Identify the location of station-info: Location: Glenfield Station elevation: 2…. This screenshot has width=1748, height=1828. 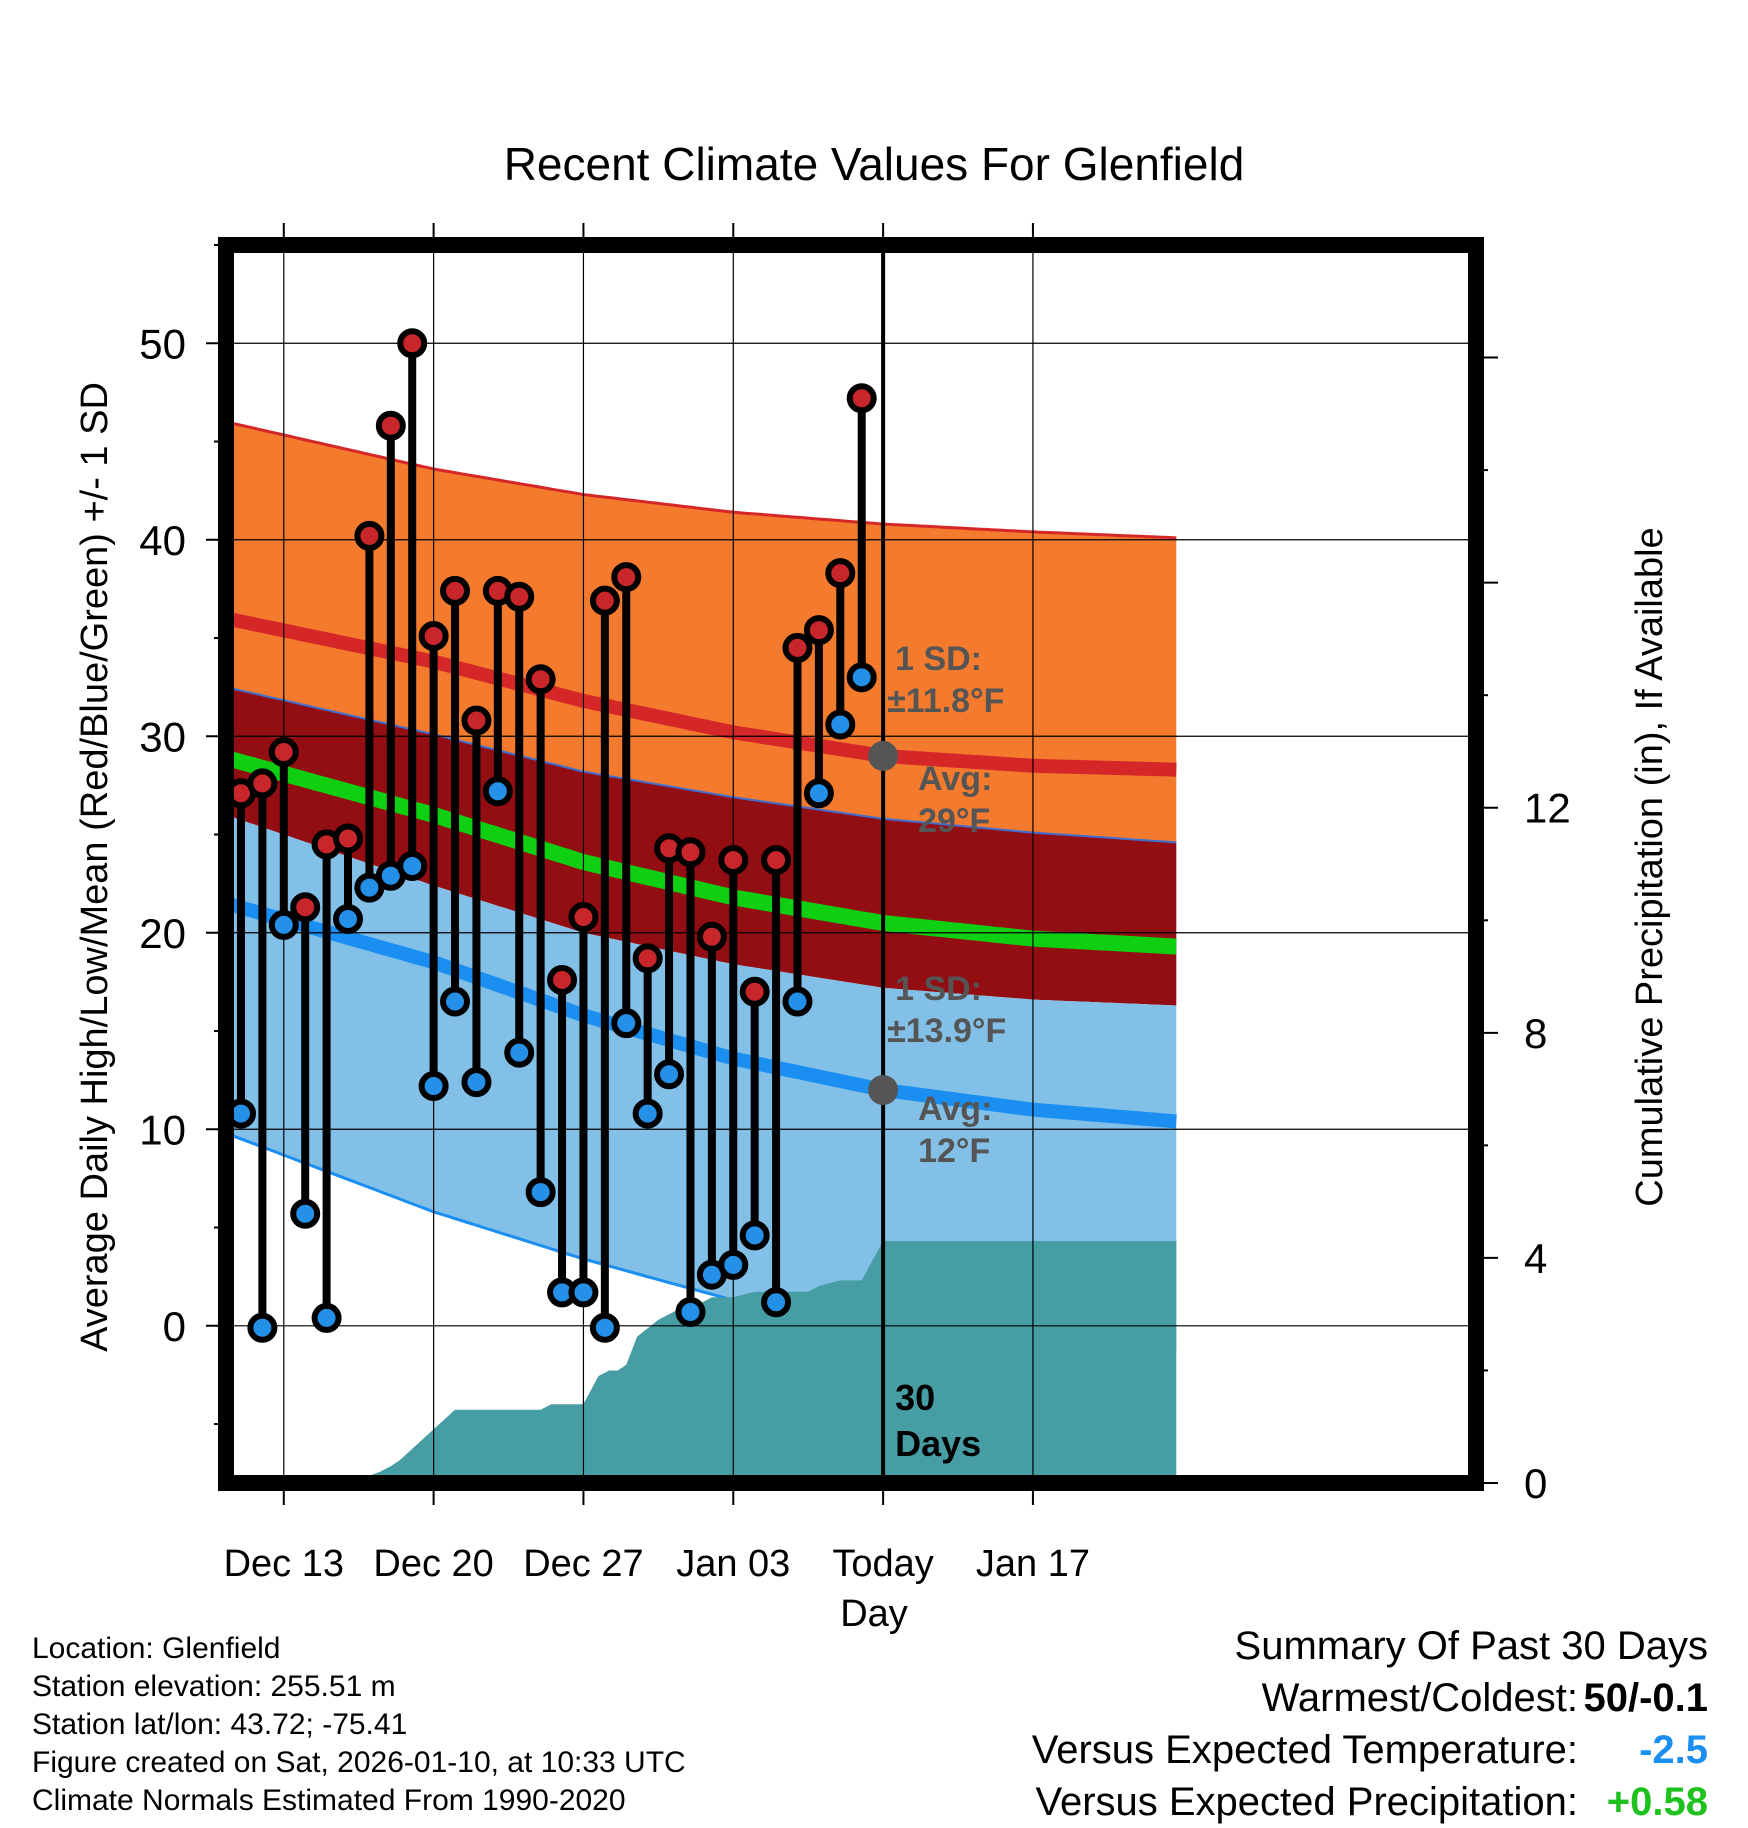
(359, 1725).